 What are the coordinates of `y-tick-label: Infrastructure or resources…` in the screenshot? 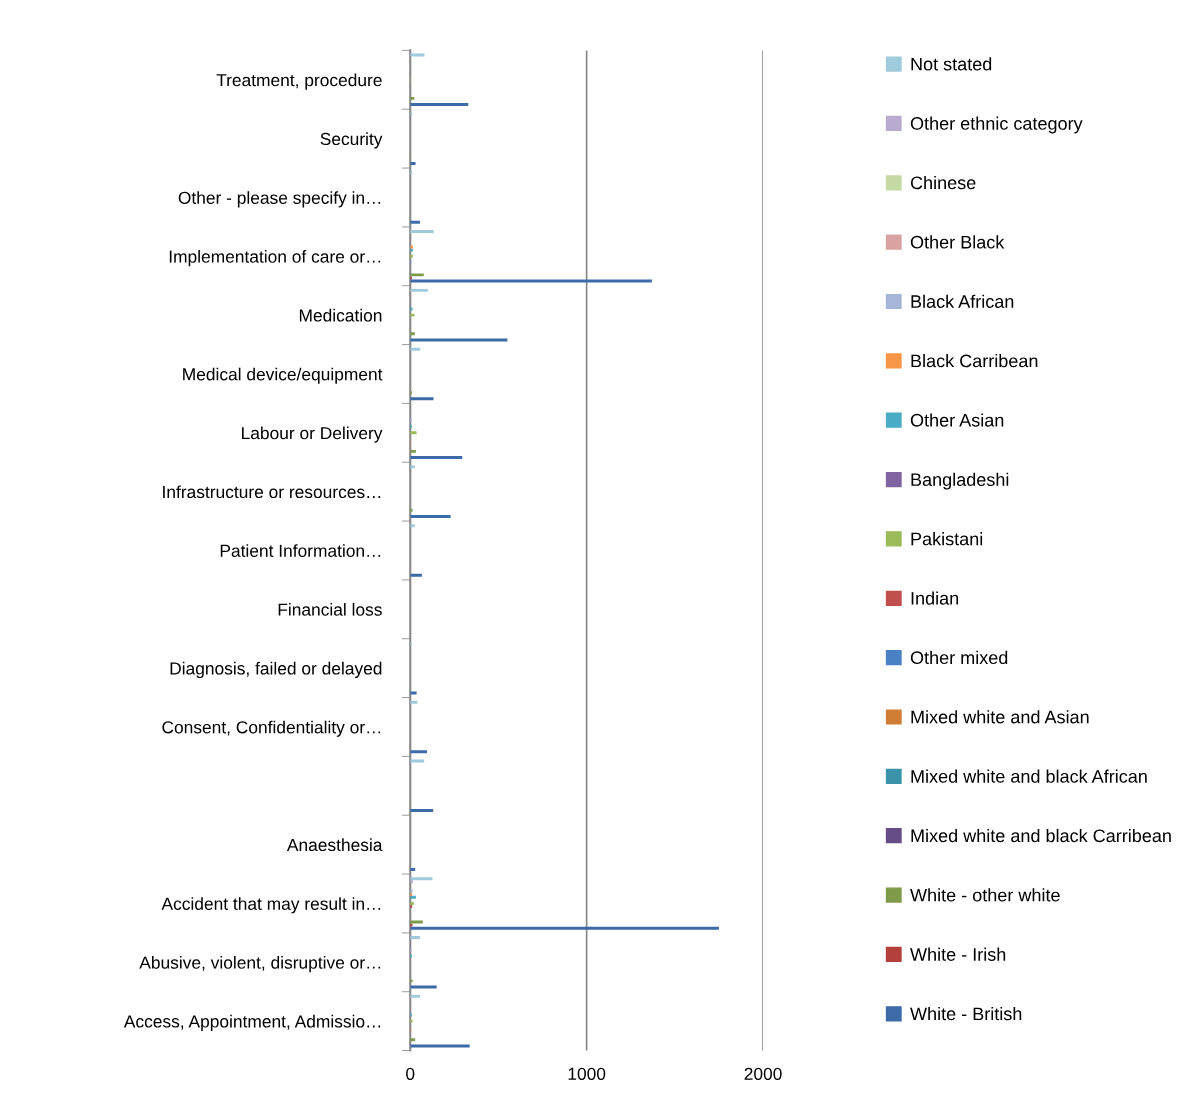 It's located at (272, 492).